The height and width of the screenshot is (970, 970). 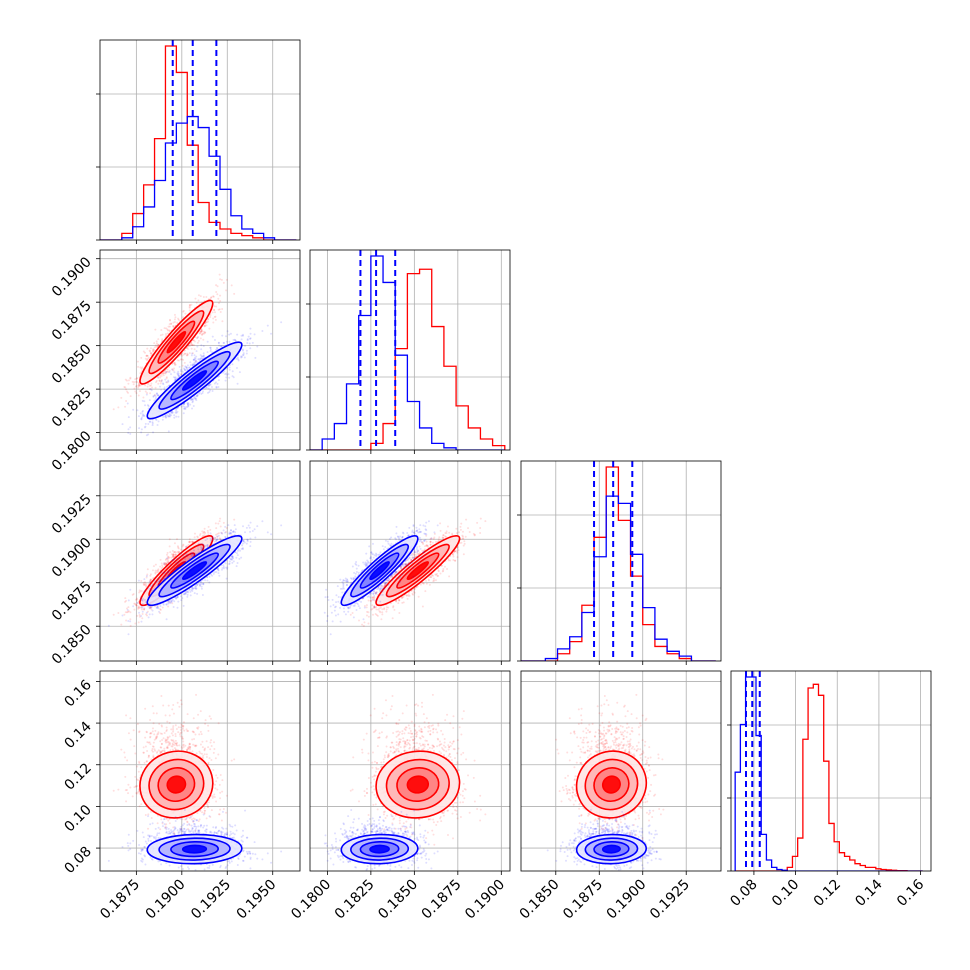 What do you see at coordinates (176, 342) in the screenshot?
I see `density-contour` at bounding box center [176, 342].